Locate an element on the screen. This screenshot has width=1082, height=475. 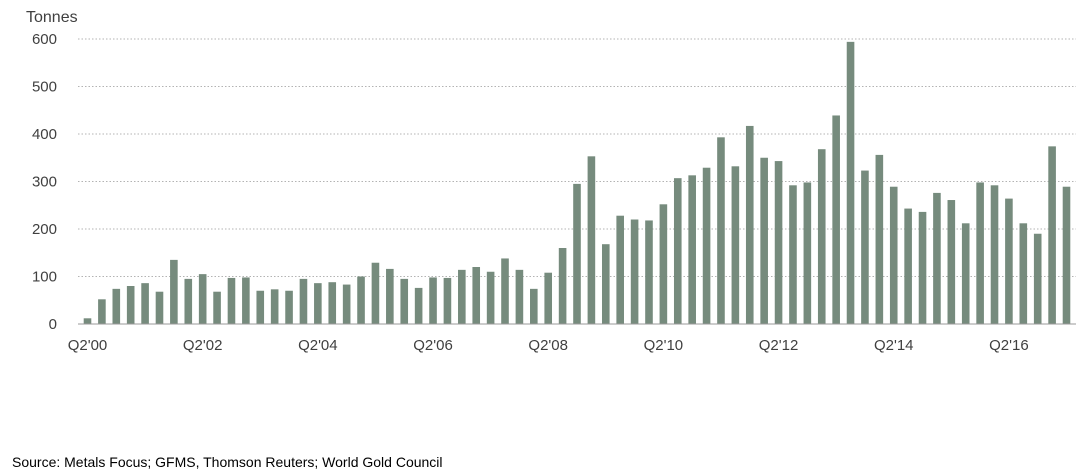
y-tick-label: 0 is located at coordinates (53, 324).